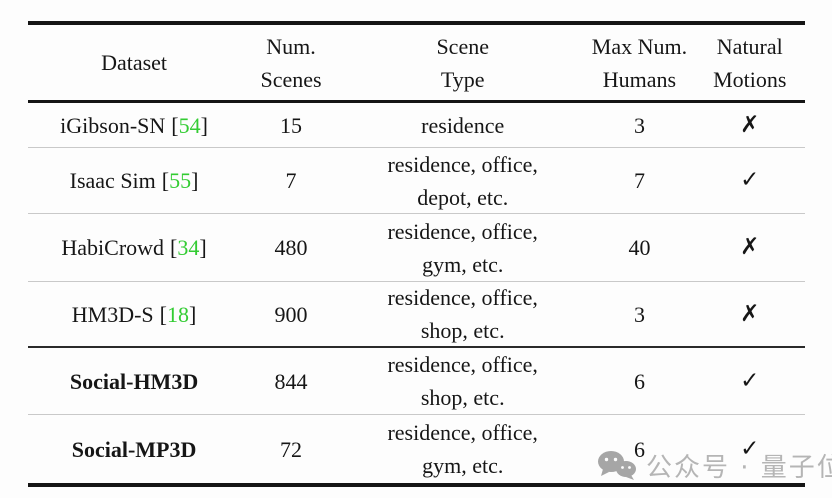 The height and width of the screenshot is (498, 832). I want to click on top-rule, so click(416, 23).